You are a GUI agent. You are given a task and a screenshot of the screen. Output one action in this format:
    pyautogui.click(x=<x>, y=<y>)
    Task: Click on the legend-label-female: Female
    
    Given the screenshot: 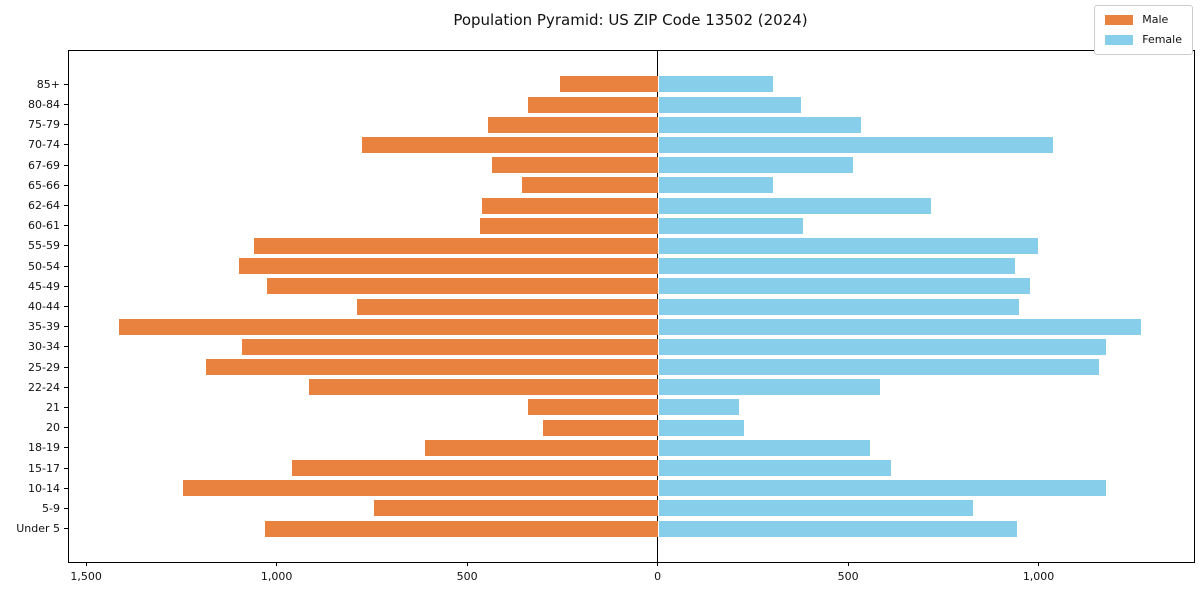 What is the action you would take?
    pyautogui.click(x=1162, y=39)
    